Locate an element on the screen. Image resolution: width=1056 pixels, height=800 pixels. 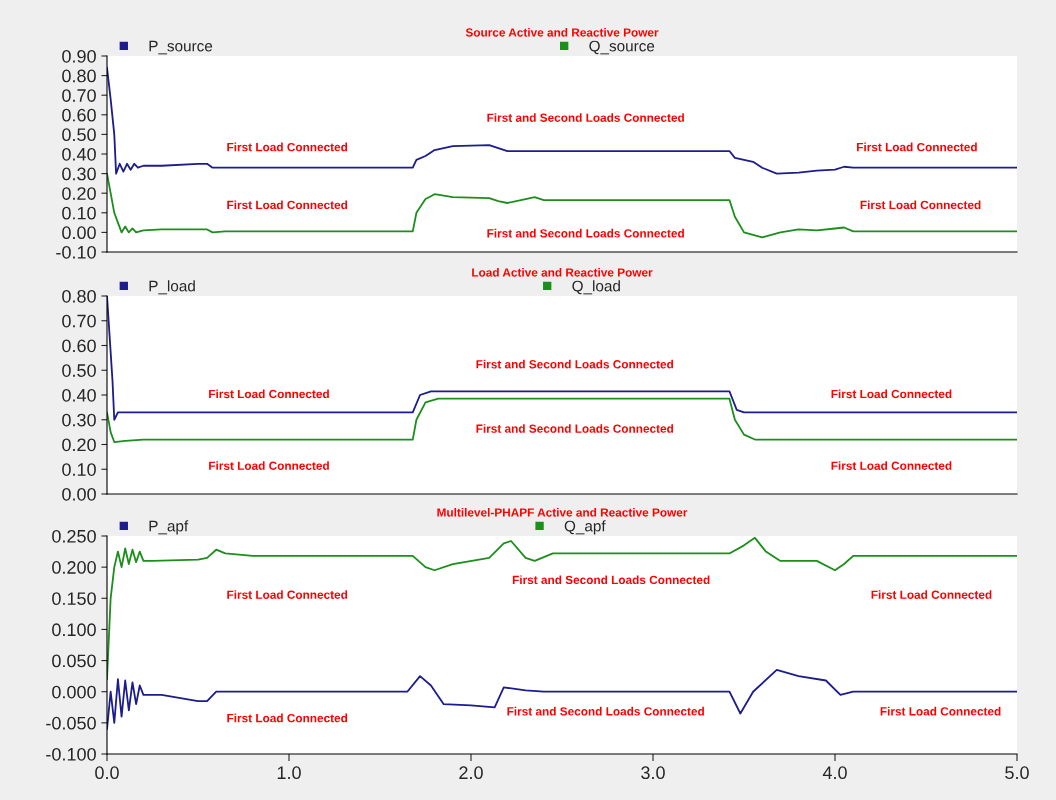
x-tick-label: 2.0 is located at coordinates (471, 773).